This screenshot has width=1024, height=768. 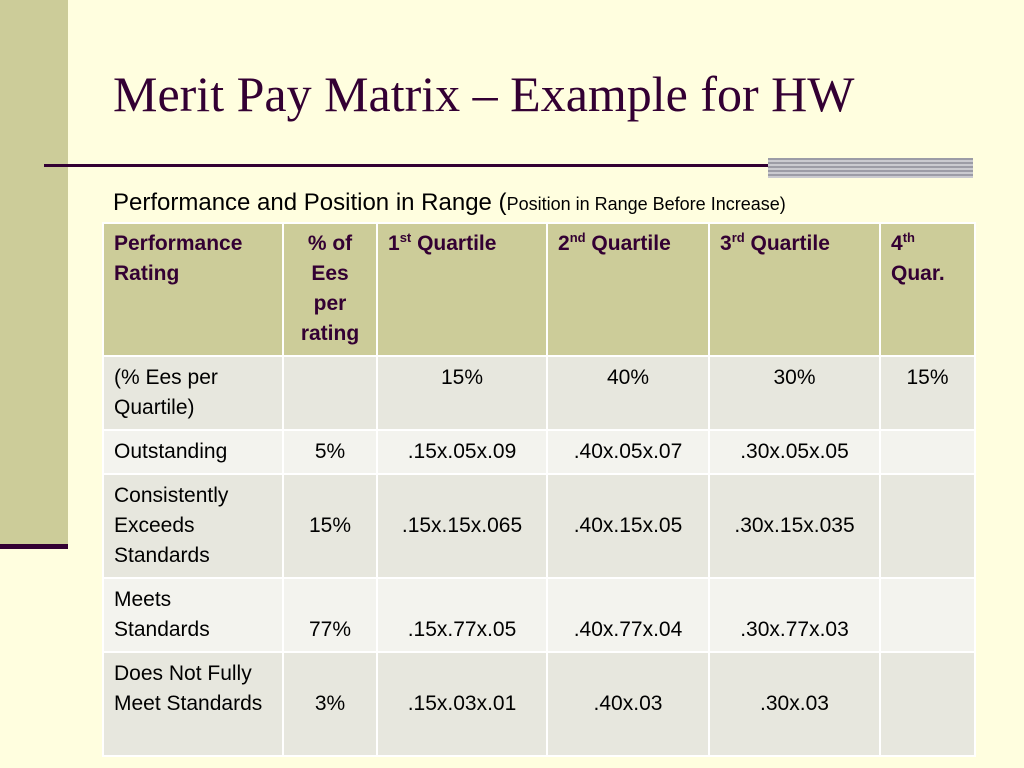 I want to click on table-row-pct-per-quartile: (% Ees per Quartile) 15% 40% 30% 15%, so click(x=539, y=393).